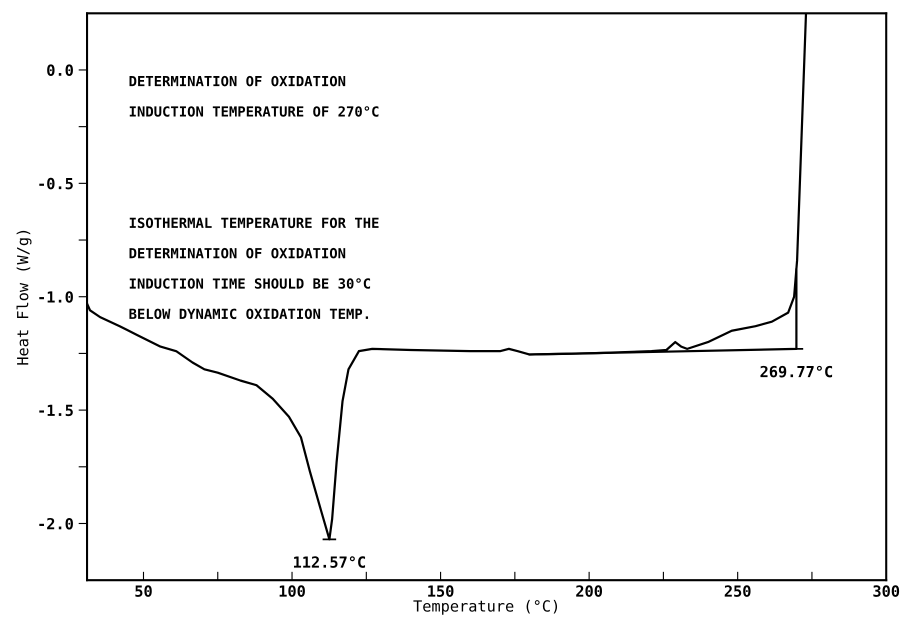 Image resolution: width=902 pixels, height=632 pixels. I want to click on x-tick-label: 150, so click(441, 591).